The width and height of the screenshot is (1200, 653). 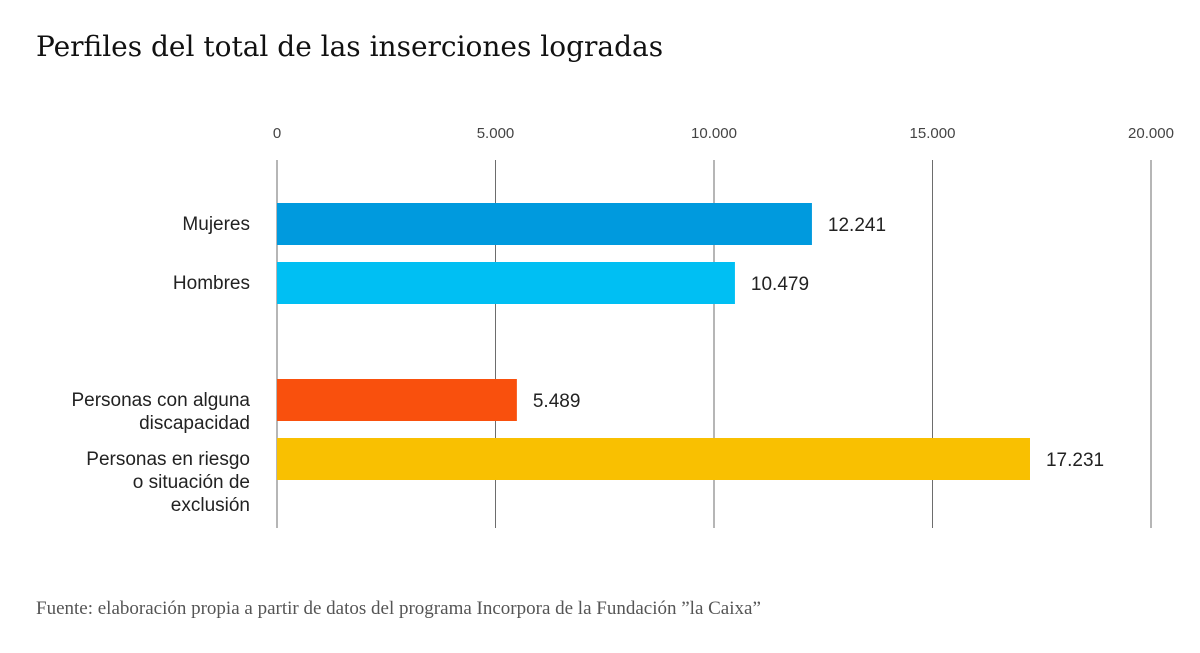 I want to click on bar-value-label: 5.489, so click(x=557, y=401).